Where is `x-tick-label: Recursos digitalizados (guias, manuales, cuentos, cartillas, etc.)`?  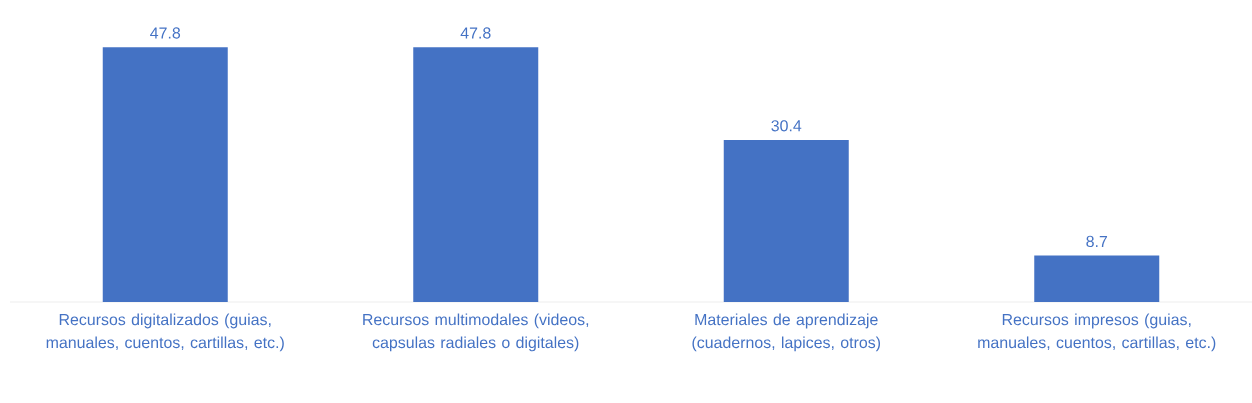
x-tick-label: Recursos digitalizados (guias, manuales, cuentos, cartillas, etc.) is located at coordinates (165, 332).